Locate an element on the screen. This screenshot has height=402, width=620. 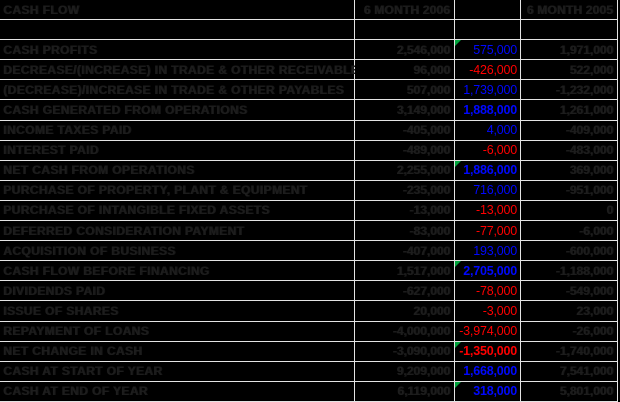
value-2006: -407,000 is located at coordinates (405, 251).